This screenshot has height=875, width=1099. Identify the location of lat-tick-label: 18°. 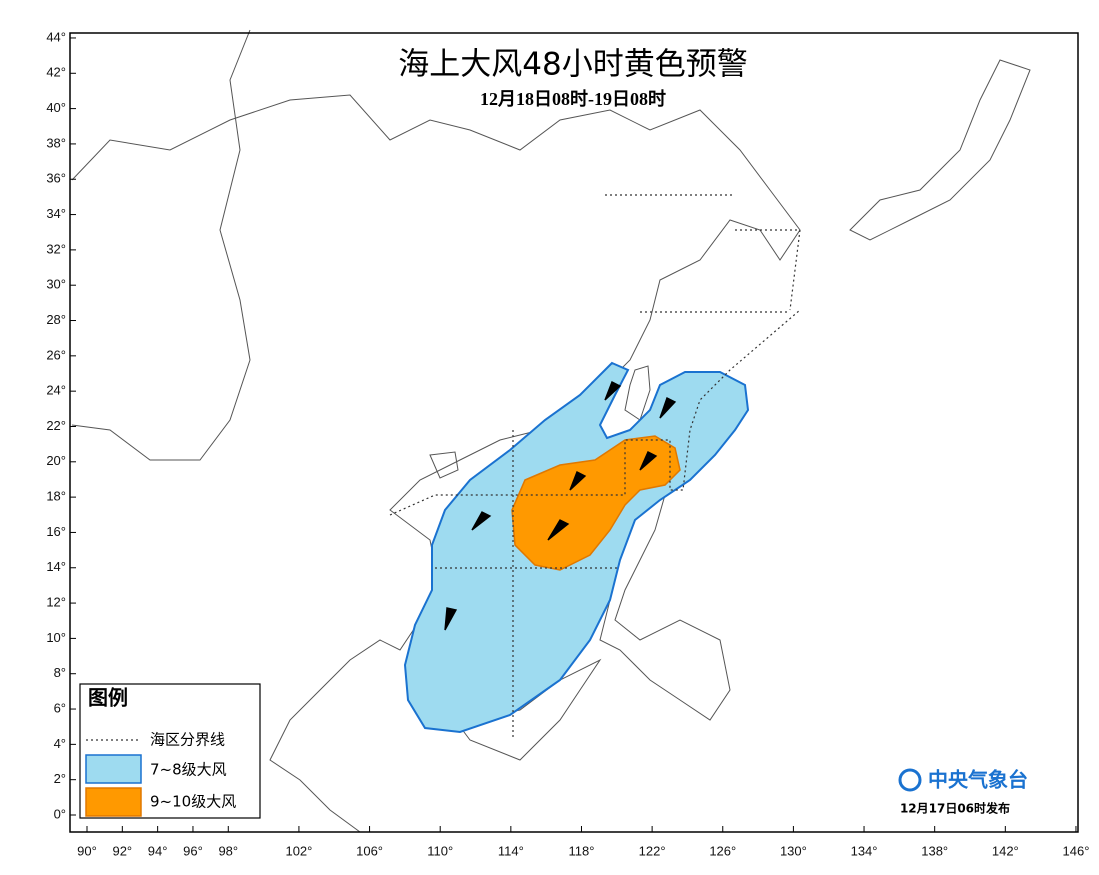
(56, 496).